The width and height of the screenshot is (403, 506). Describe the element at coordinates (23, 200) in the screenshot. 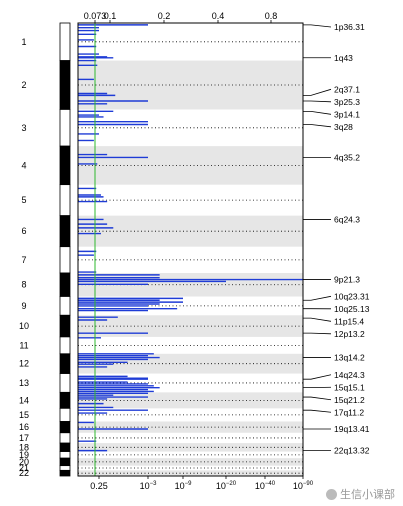

I see `chromosome-label: 5` at that location.